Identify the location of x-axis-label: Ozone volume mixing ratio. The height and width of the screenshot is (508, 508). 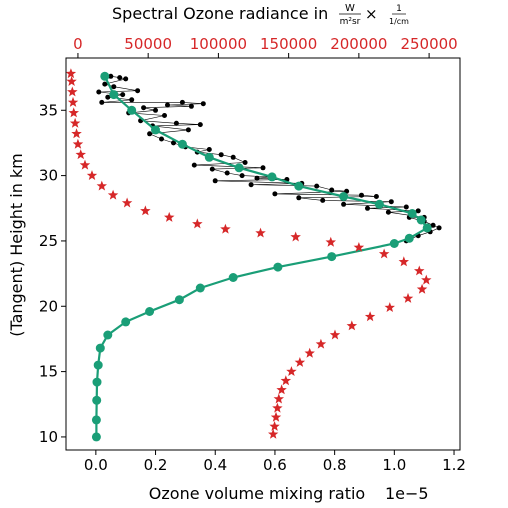
(257, 493).